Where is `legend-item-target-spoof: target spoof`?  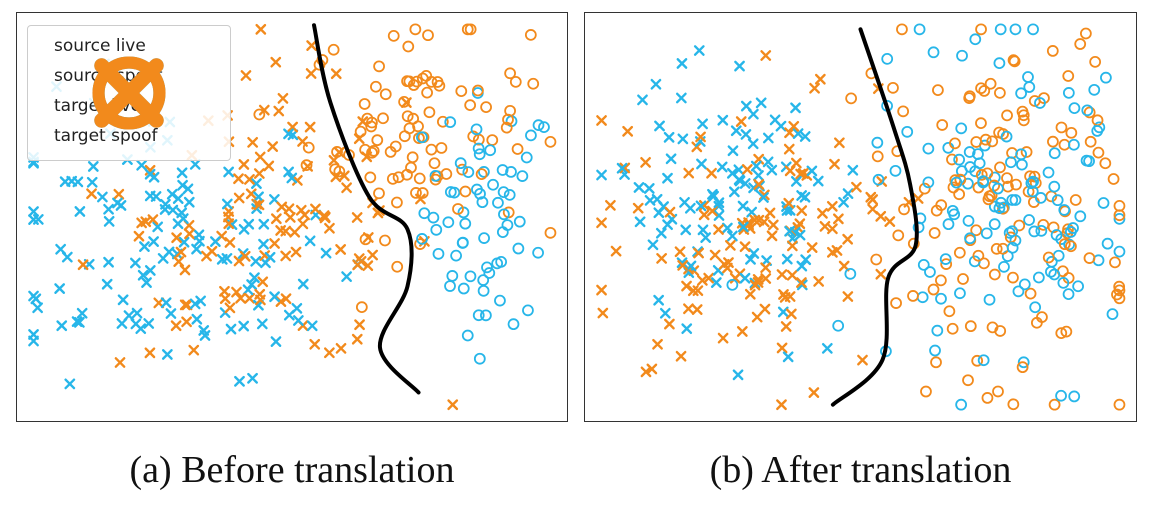
legend-item-target-spoof: target spoof is located at coordinates (129, 104).